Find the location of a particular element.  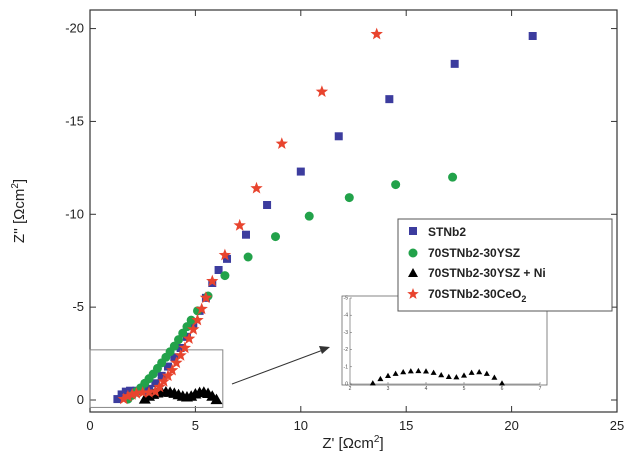

inset-x-tick-label: 3 is located at coordinates (388, 389).